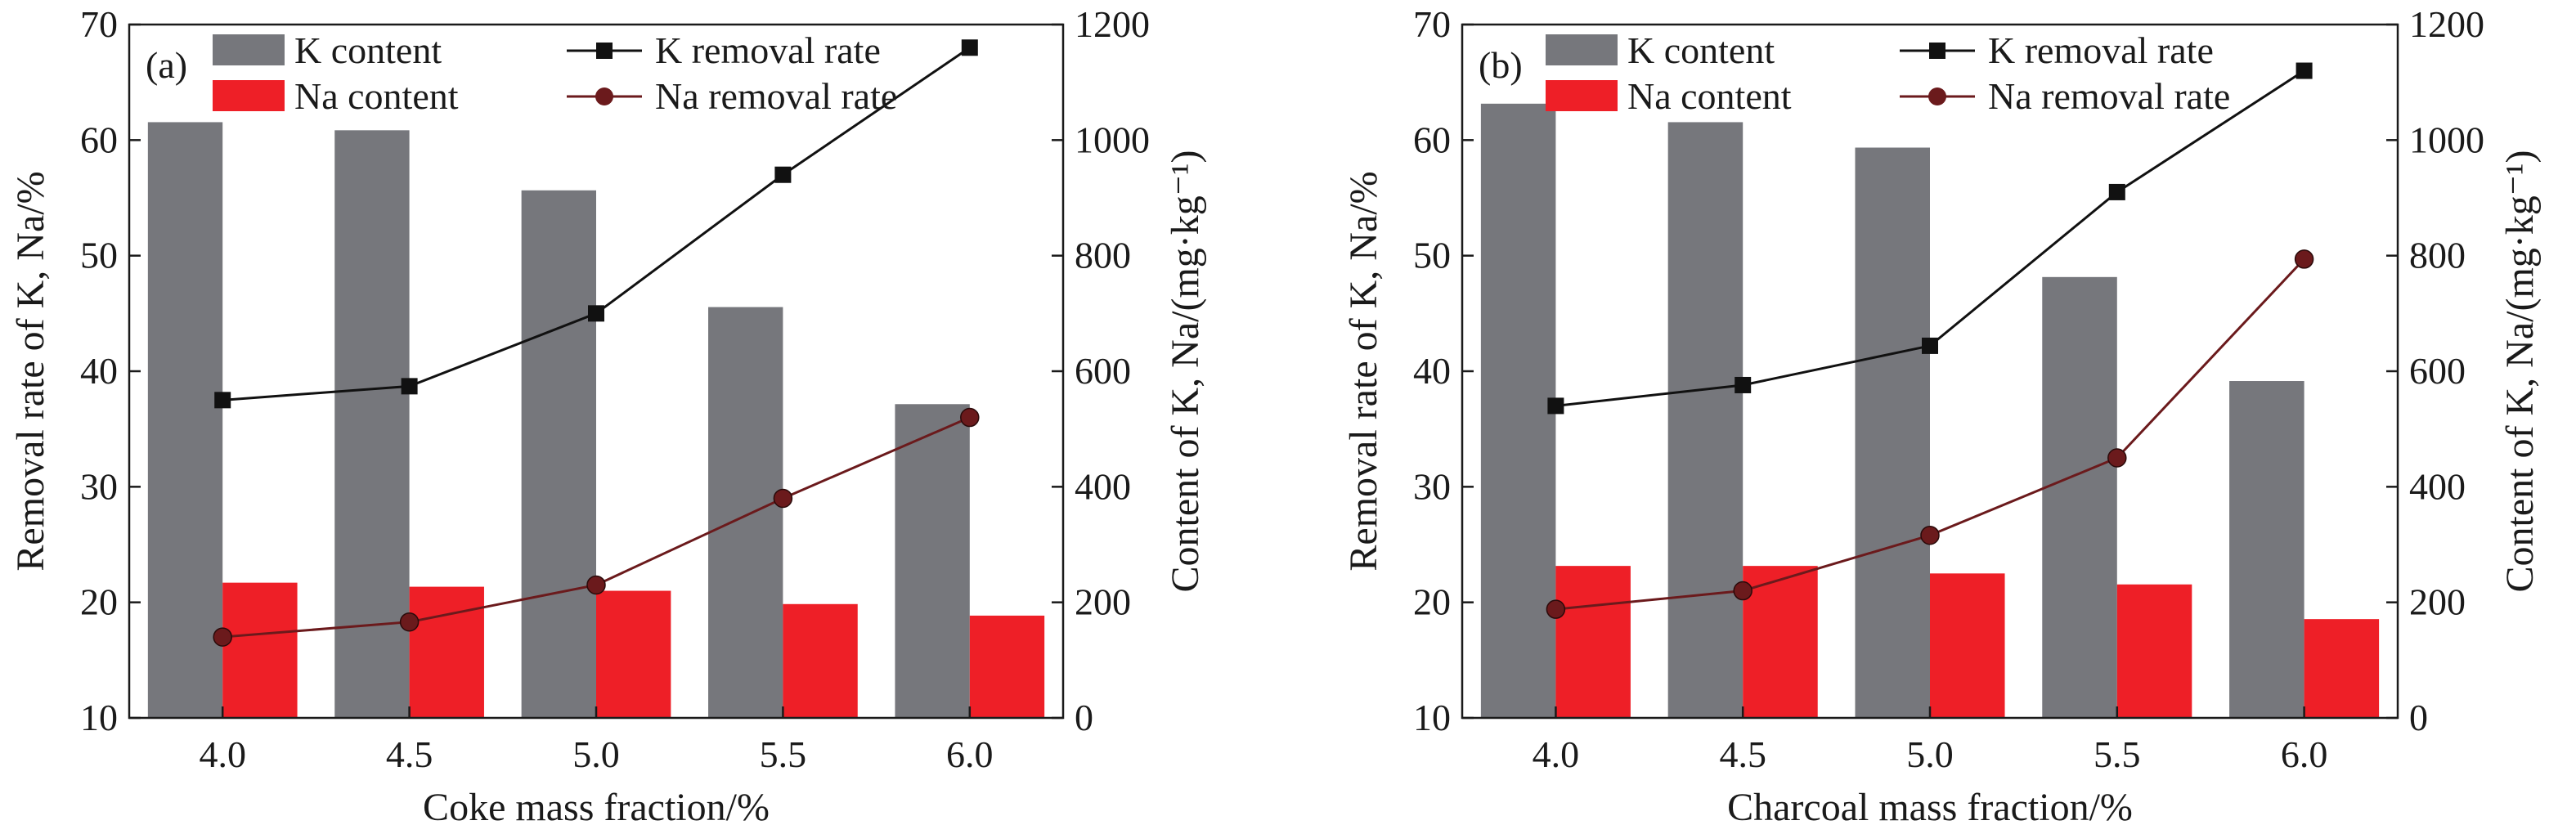 The image size is (2576, 834). I want to click on panel-label: (a), so click(166, 65).